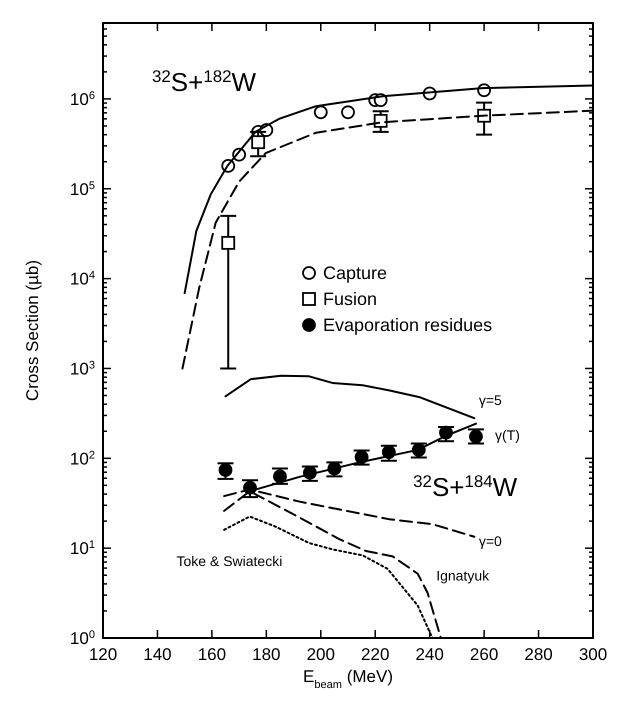 This screenshot has width=620, height=708. What do you see at coordinates (320, 654) in the screenshot?
I see `x-tick-label: 200` at bounding box center [320, 654].